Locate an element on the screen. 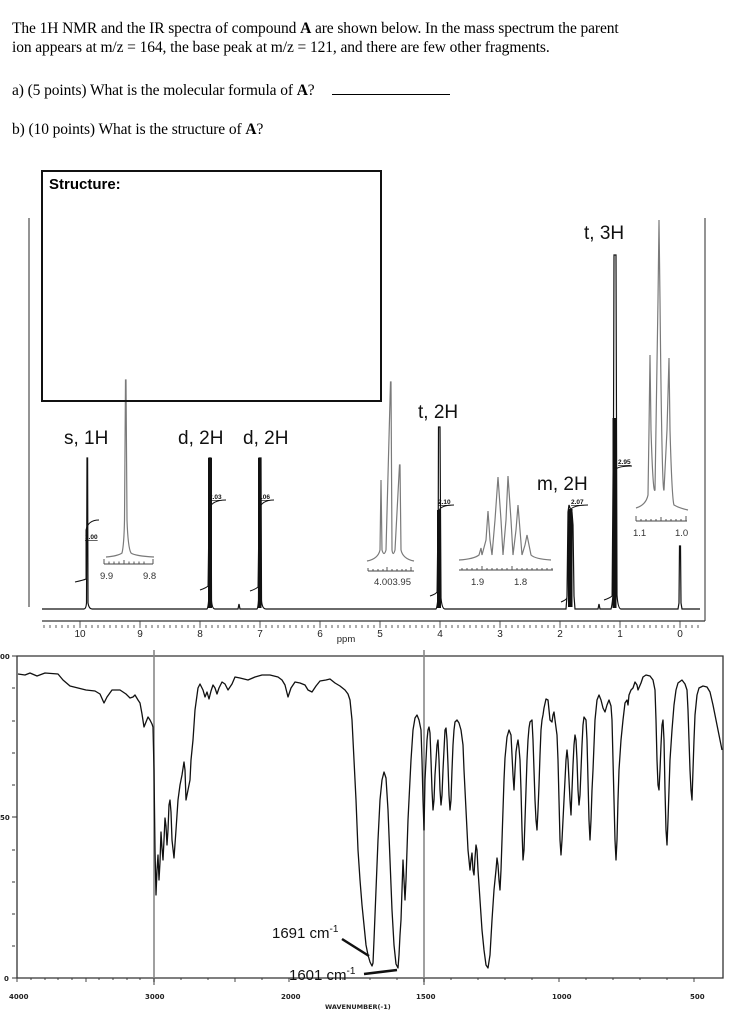  inset3-left-label: 1.9 is located at coordinates (477, 582).